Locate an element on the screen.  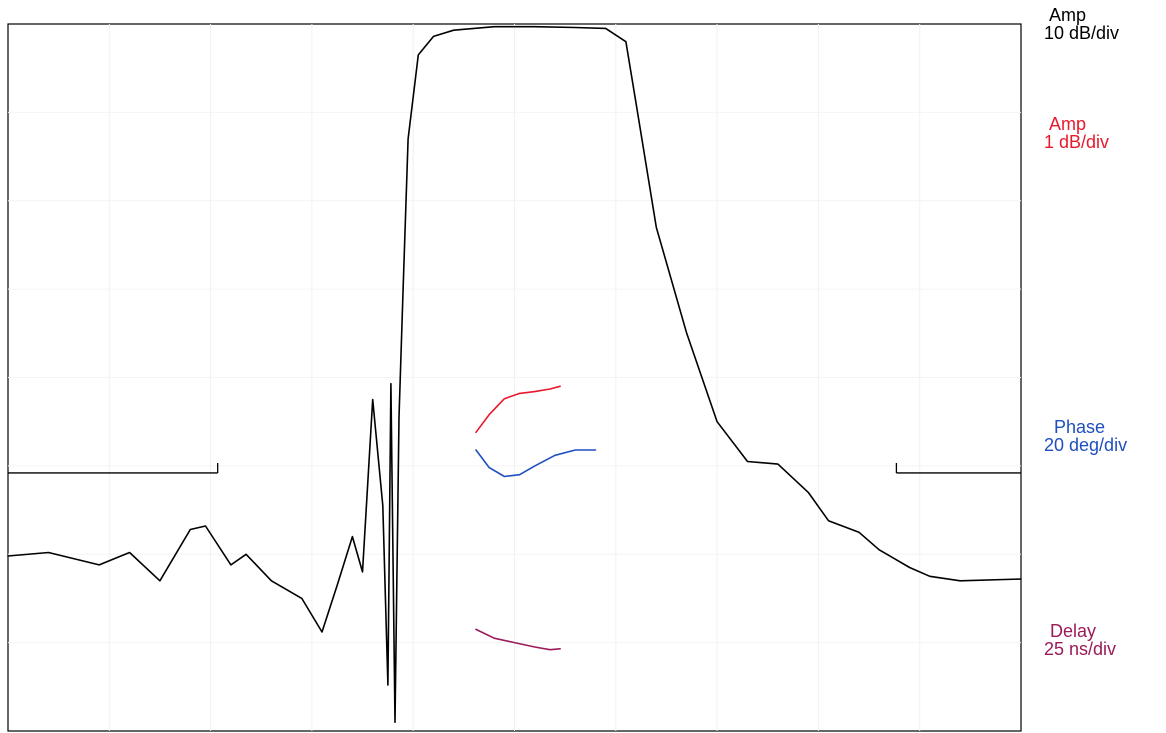
scale-label-amp-1db-name: Amp is located at coordinates (1076, 124).